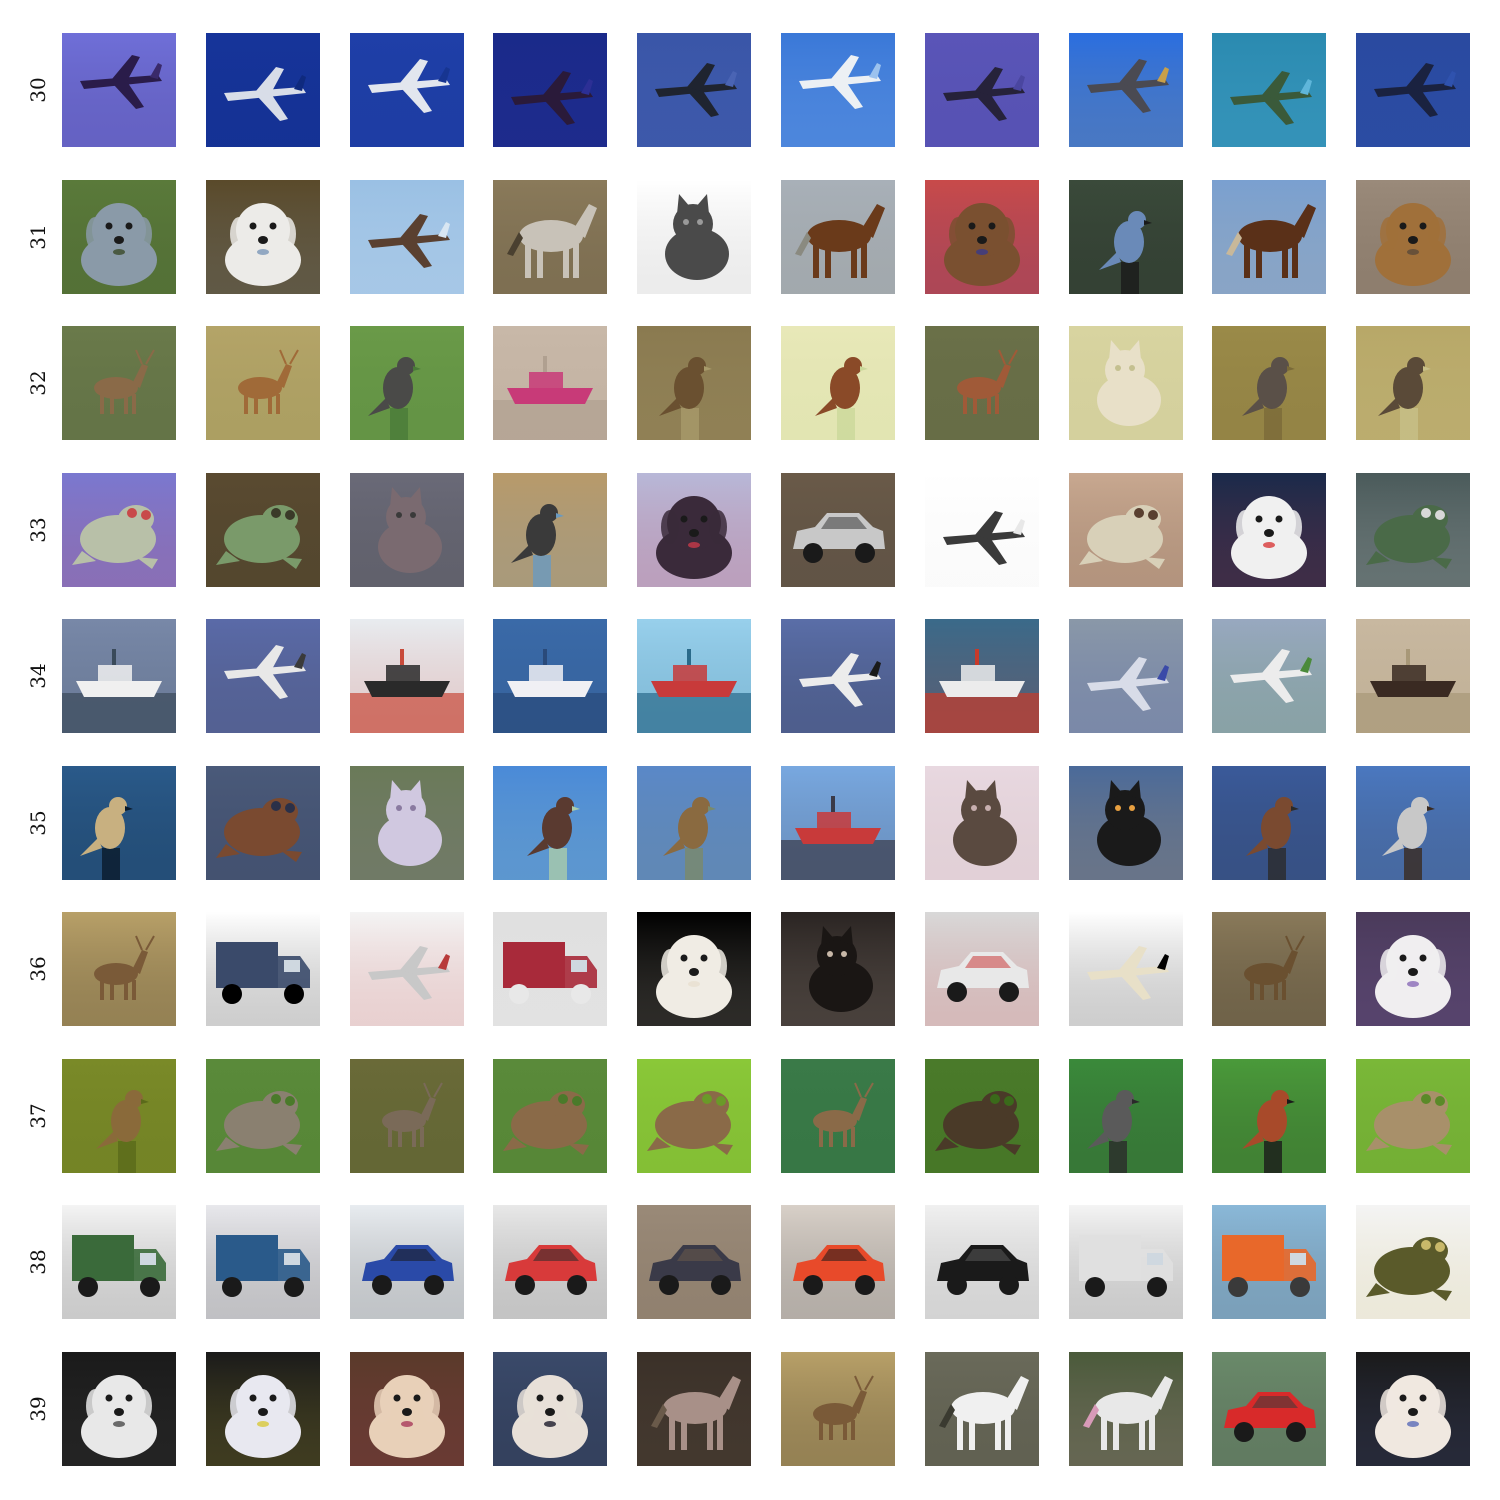 This screenshot has height=1500, width=1500. What do you see at coordinates (38, 1262) in the screenshot?
I see `row-label: 38` at bounding box center [38, 1262].